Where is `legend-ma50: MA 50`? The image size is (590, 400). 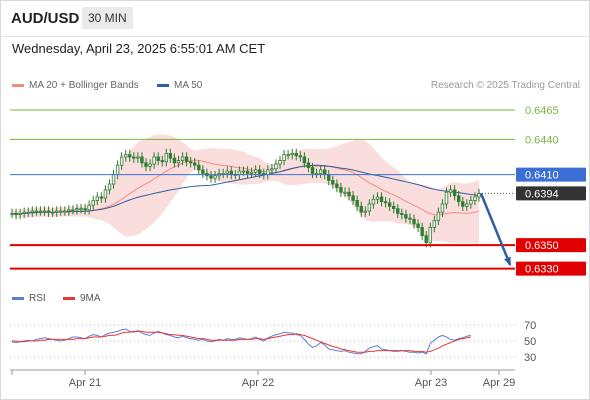 legend-ma50: MA 50 is located at coordinates (179, 87).